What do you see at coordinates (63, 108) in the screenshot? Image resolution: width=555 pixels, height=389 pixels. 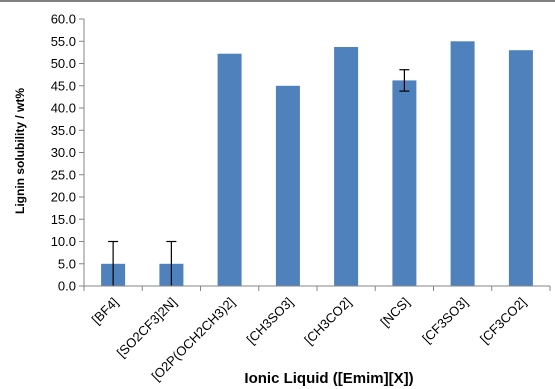 I see `y-tick-label: 40.0` at bounding box center [63, 108].